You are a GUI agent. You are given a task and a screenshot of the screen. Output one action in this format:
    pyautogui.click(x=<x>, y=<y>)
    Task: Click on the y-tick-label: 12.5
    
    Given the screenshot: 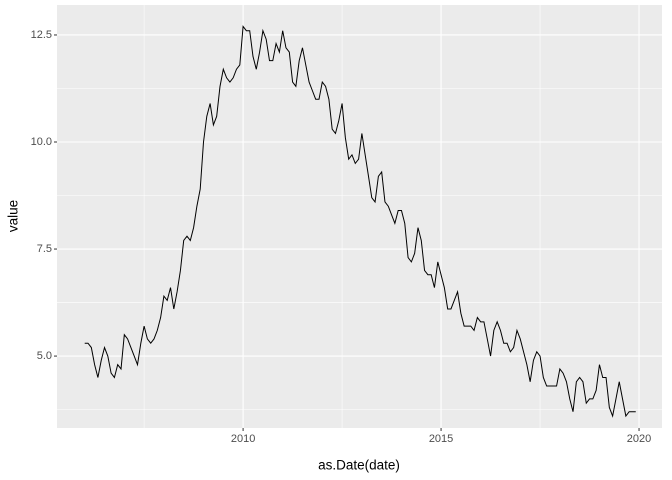 What is the action you would take?
    pyautogui.click(x=41, y=35)
    